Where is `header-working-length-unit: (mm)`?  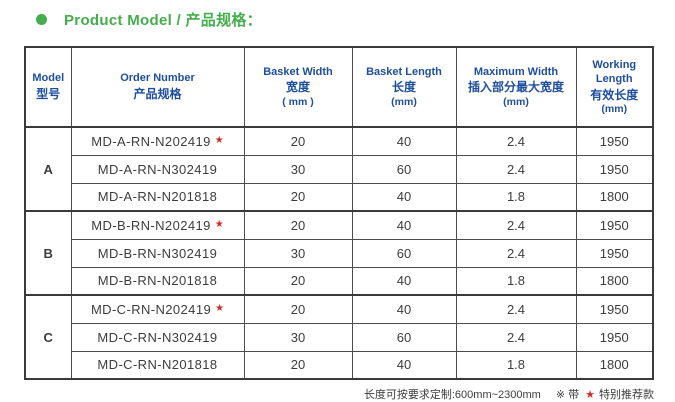 header-working-length-unit: (mm) is located at coordinates (614, 109).